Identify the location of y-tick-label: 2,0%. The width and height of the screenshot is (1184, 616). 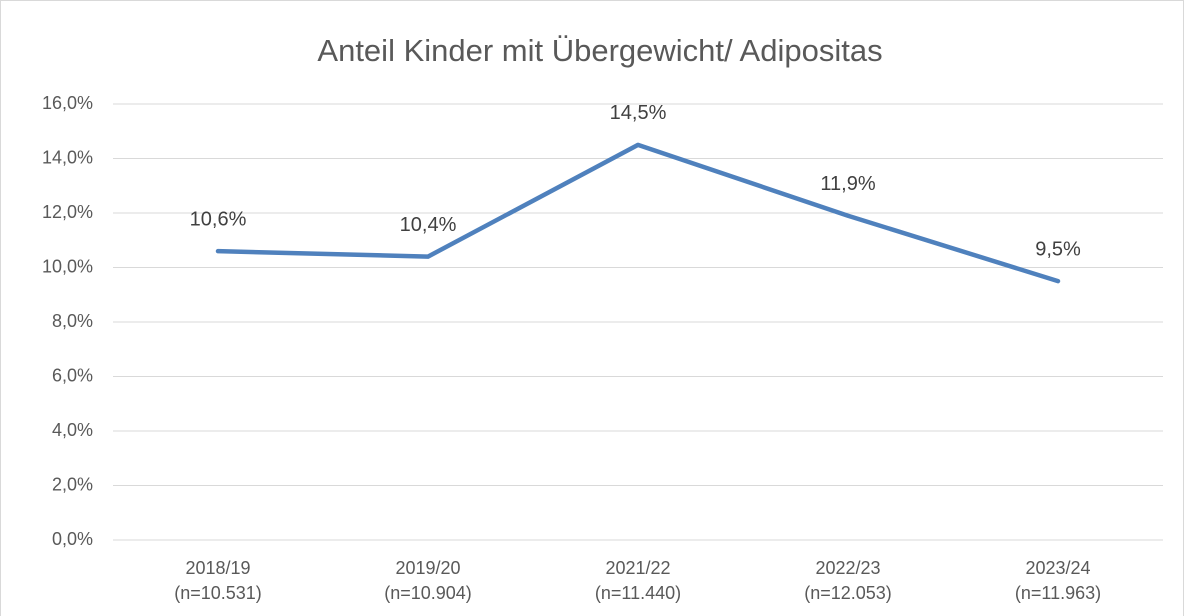
(72, 484).